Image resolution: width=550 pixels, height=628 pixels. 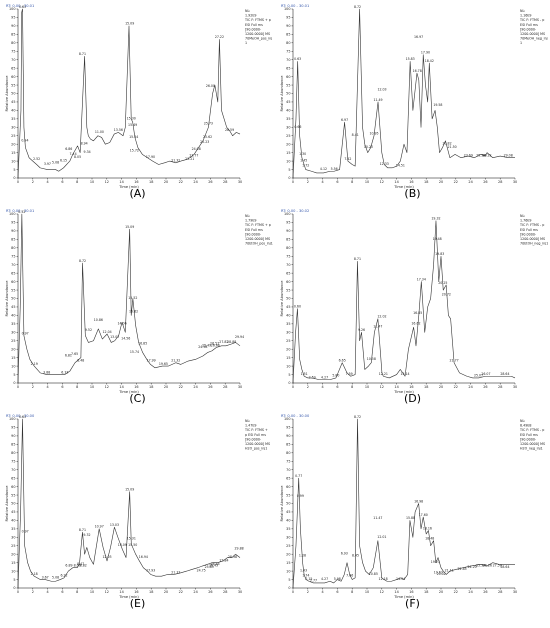 What do you see at coordinates (7, 93) in the screenshot?
I see `y-axis-title: Relative Abundance` at bounding box center [7, 93].